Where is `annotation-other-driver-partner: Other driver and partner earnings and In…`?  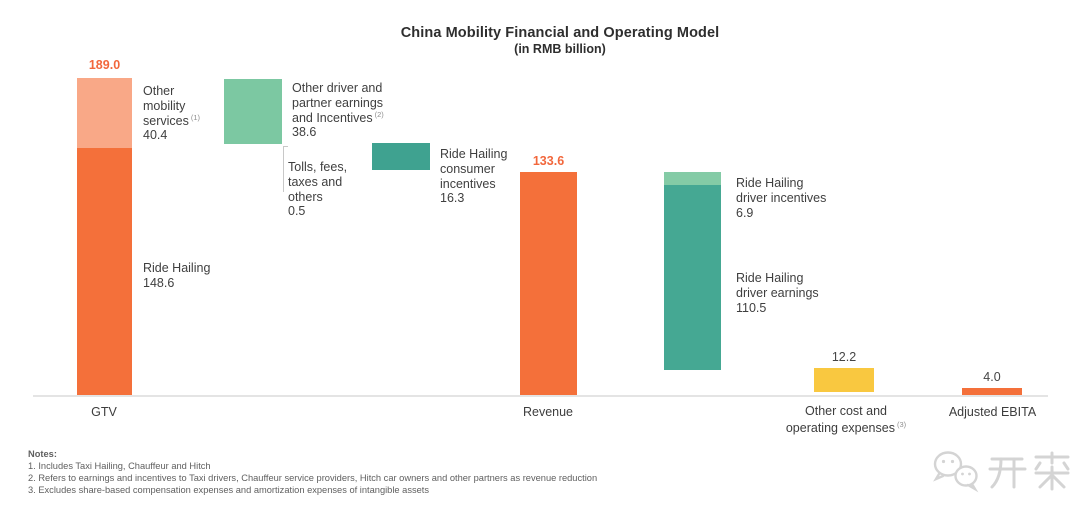 annotation-other-driver-partner: Other driver and partner earnings and In… is located at coordinates (357, 110).